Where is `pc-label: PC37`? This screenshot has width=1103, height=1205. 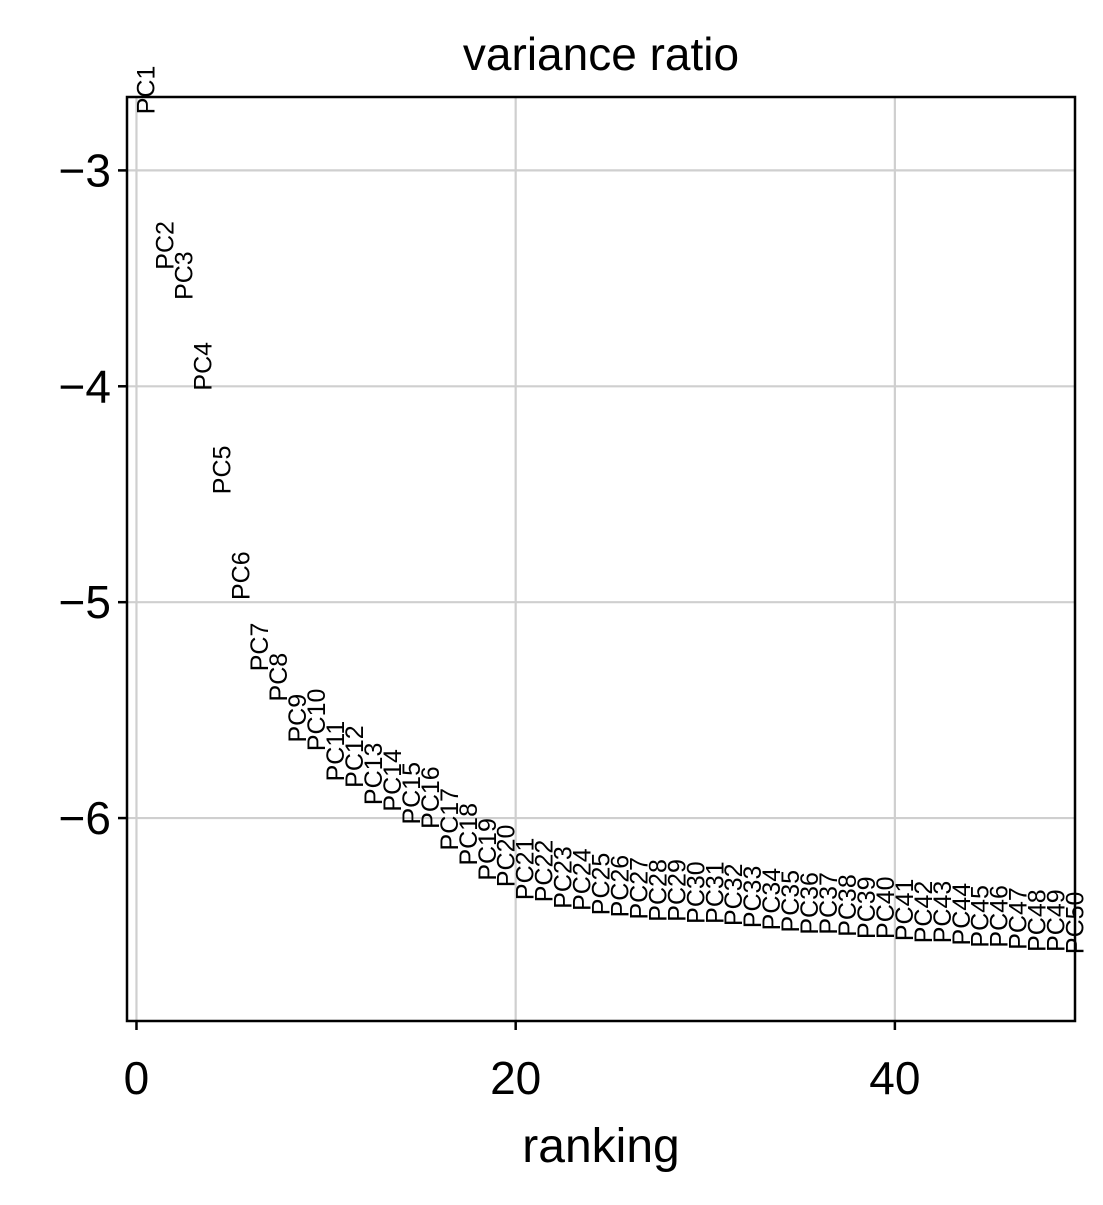
pc-label: PC37 is located at coordinates (829, 903).